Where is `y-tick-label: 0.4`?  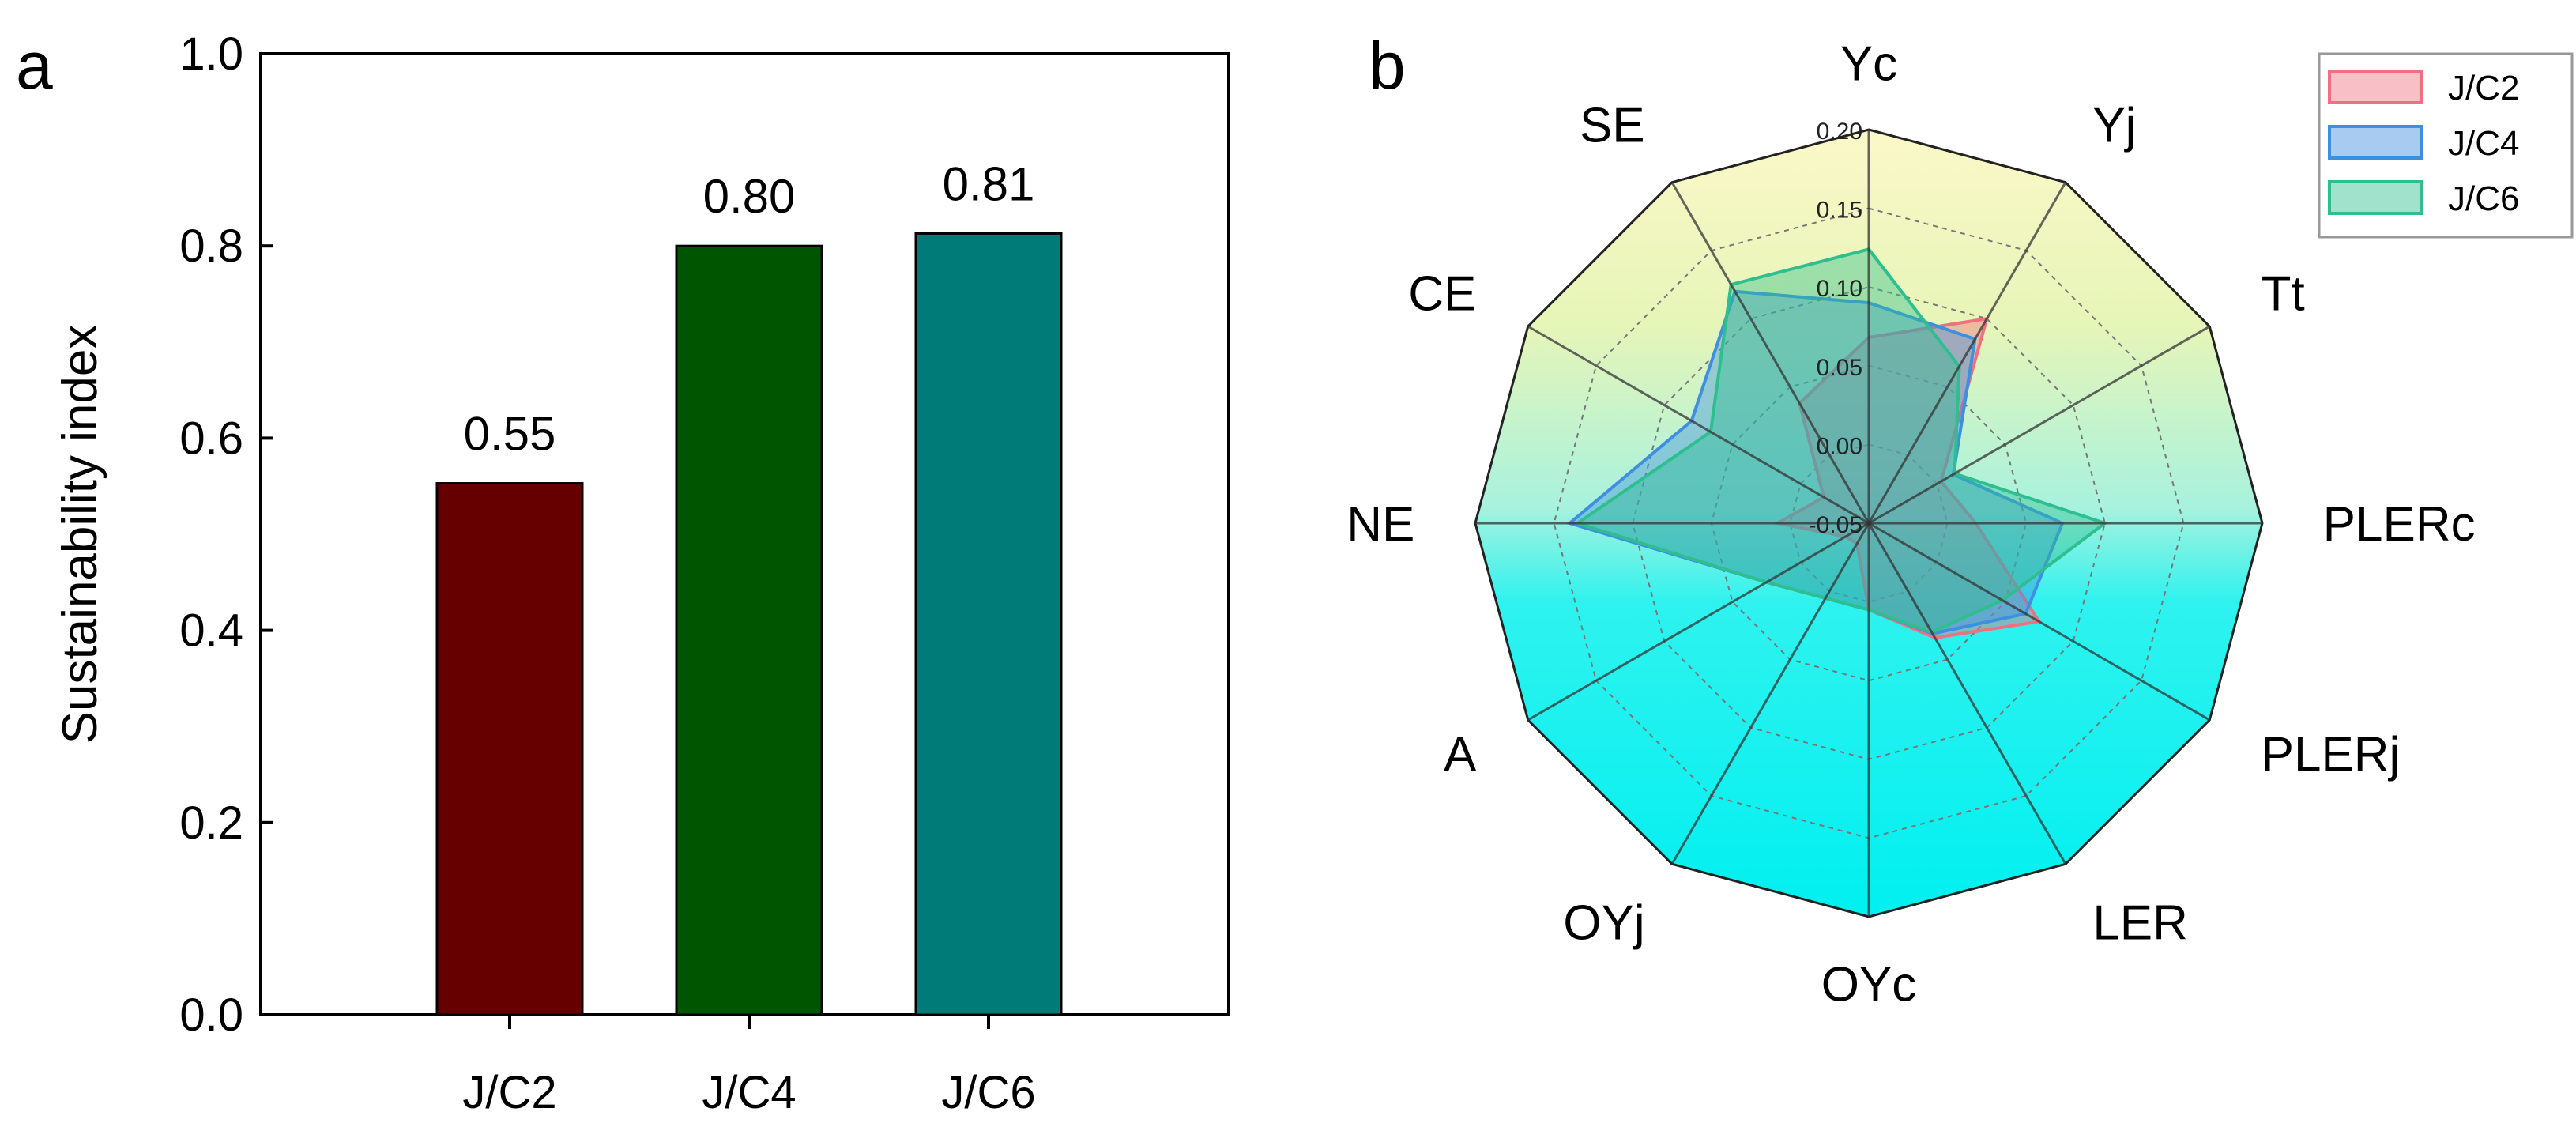 y-tick-label: 0.4 is located at coordinates (211, 631).